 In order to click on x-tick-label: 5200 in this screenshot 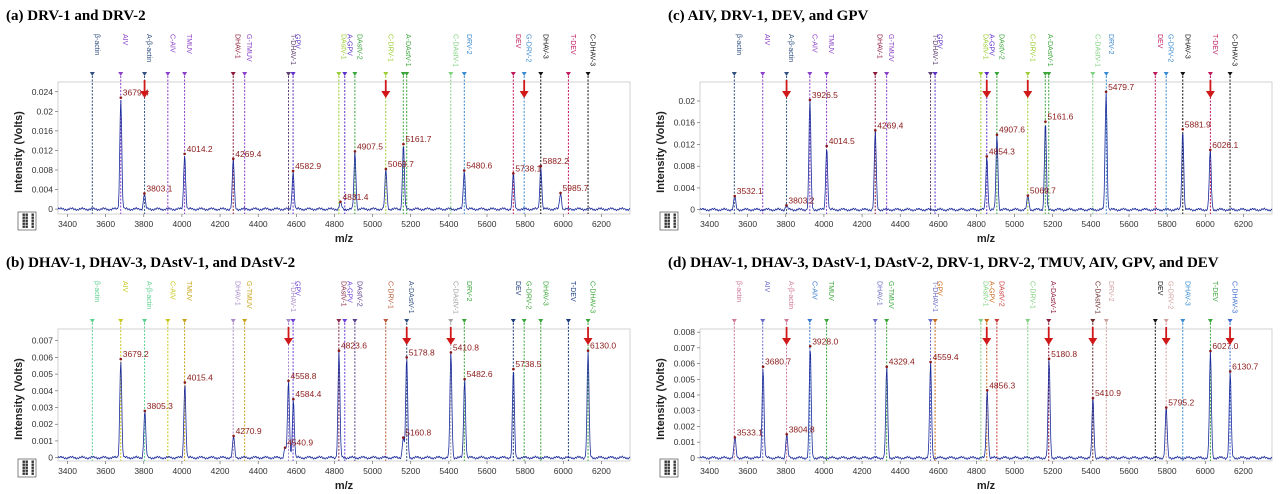, I will do `click(1052, 224)`.